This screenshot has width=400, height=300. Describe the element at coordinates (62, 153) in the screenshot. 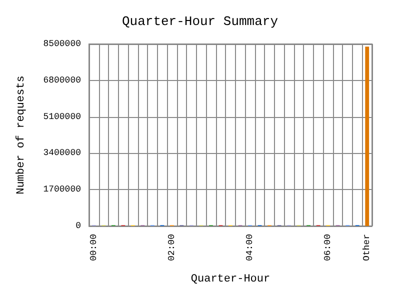

I see `y-tick-label: 3400000` at that location.